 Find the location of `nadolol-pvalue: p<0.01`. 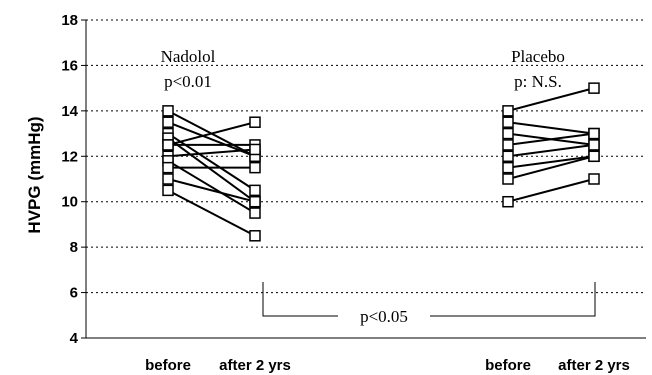

nadolol-pvalue: p<0.01 is located at coordinates (188, 81).